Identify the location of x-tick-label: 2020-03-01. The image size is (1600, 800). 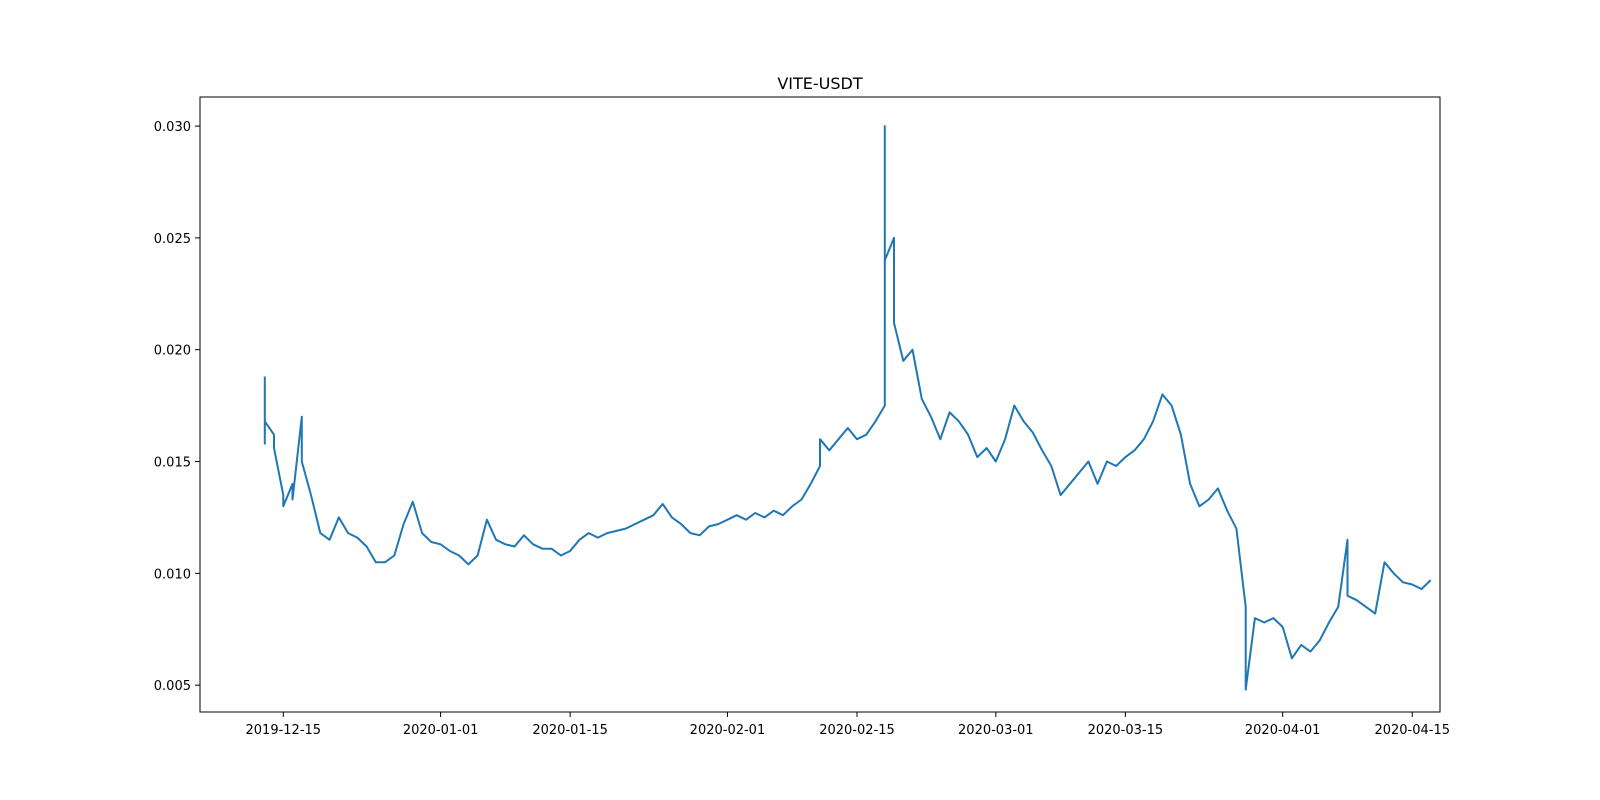
(996, 730).